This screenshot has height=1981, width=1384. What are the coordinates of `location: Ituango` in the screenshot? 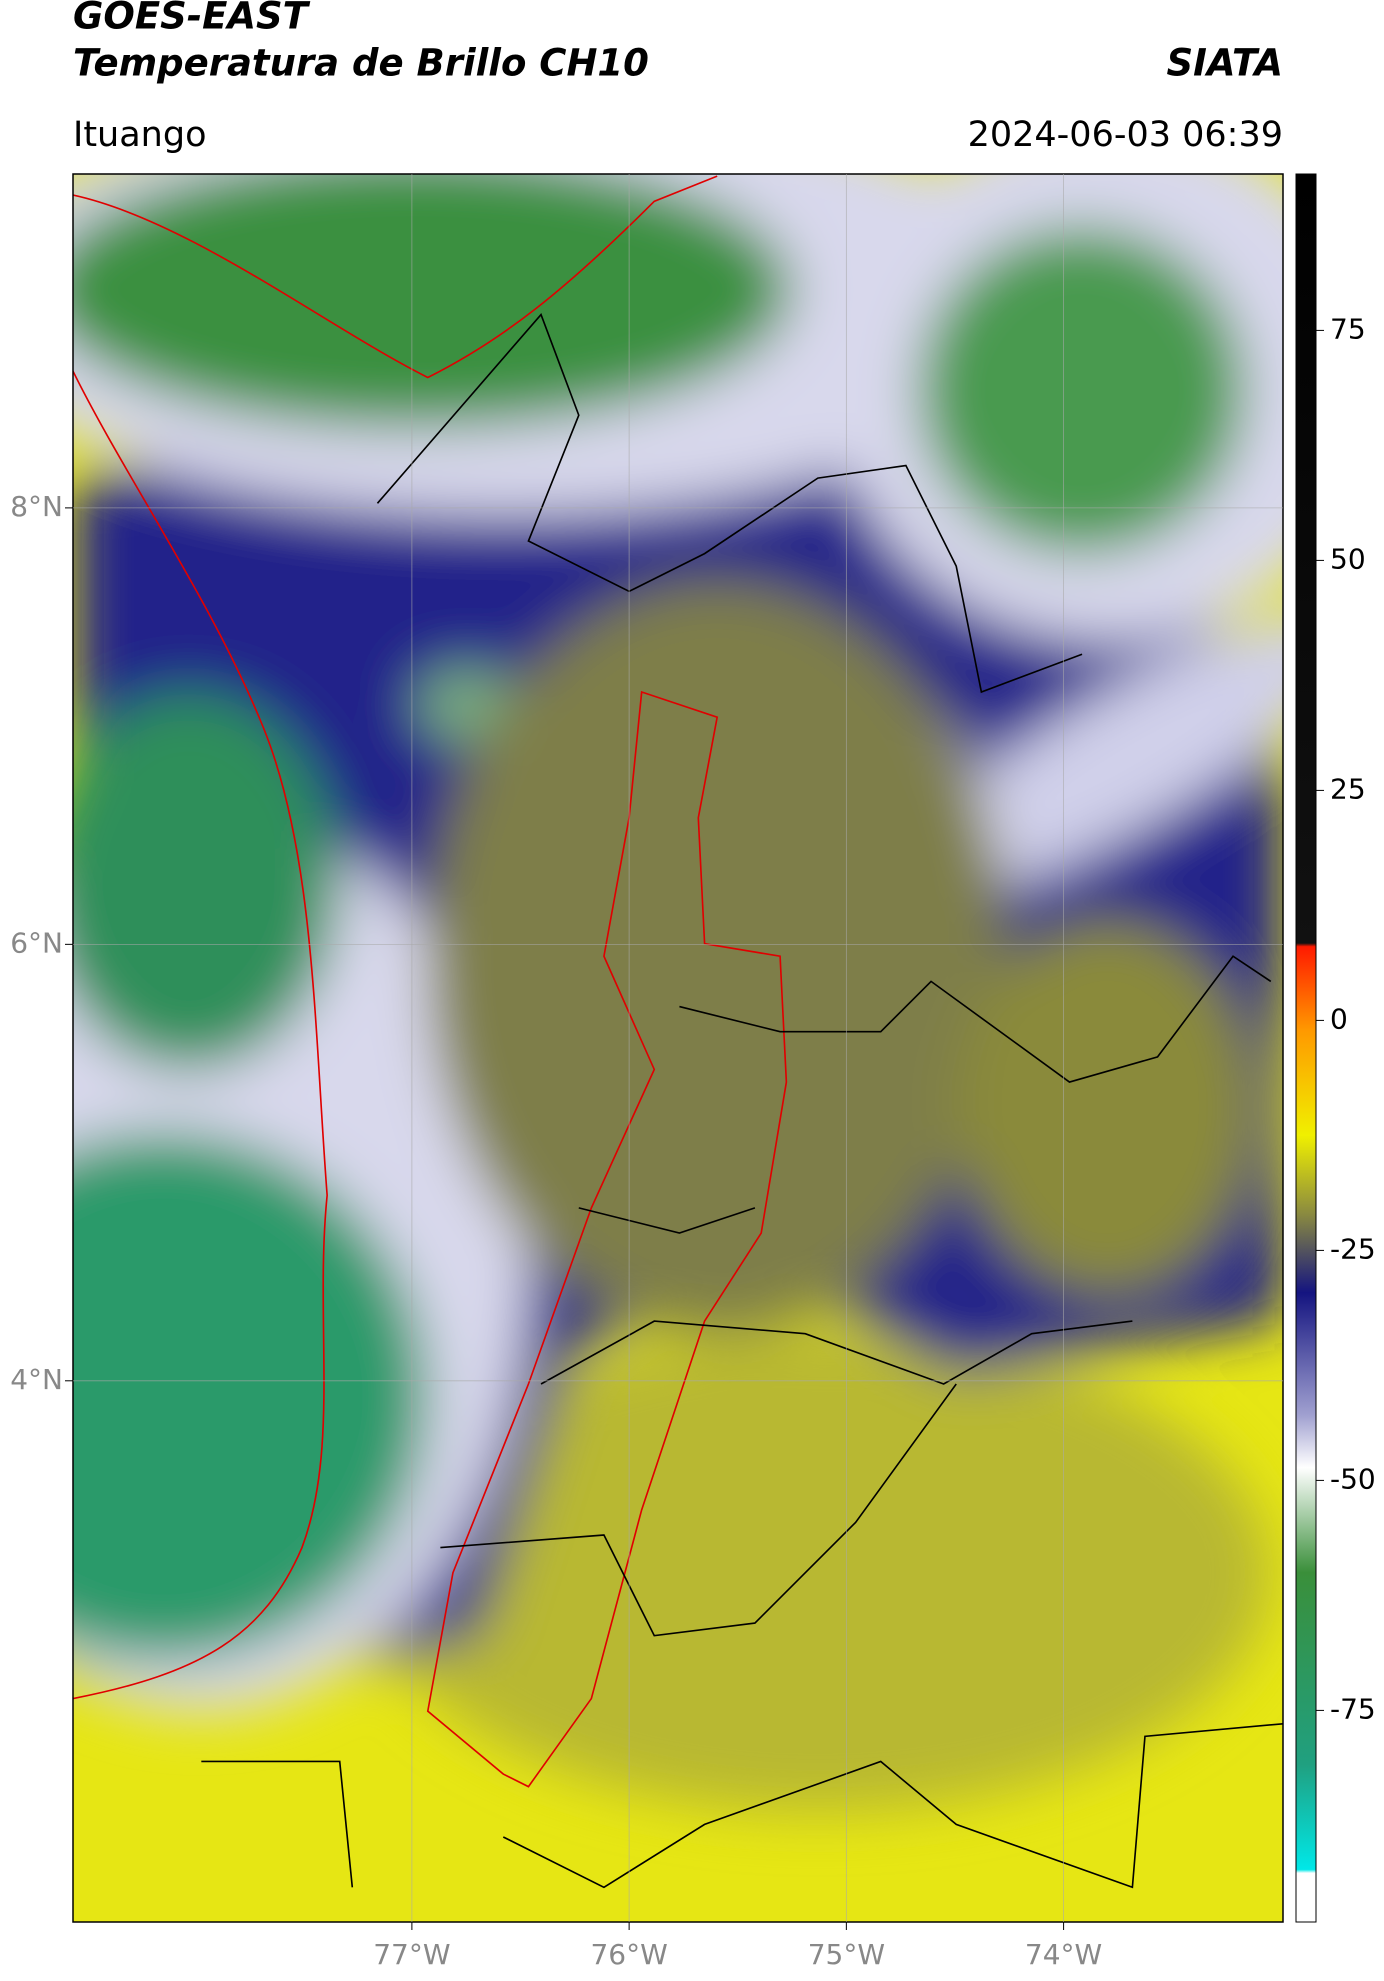 It's located at (140, 135).